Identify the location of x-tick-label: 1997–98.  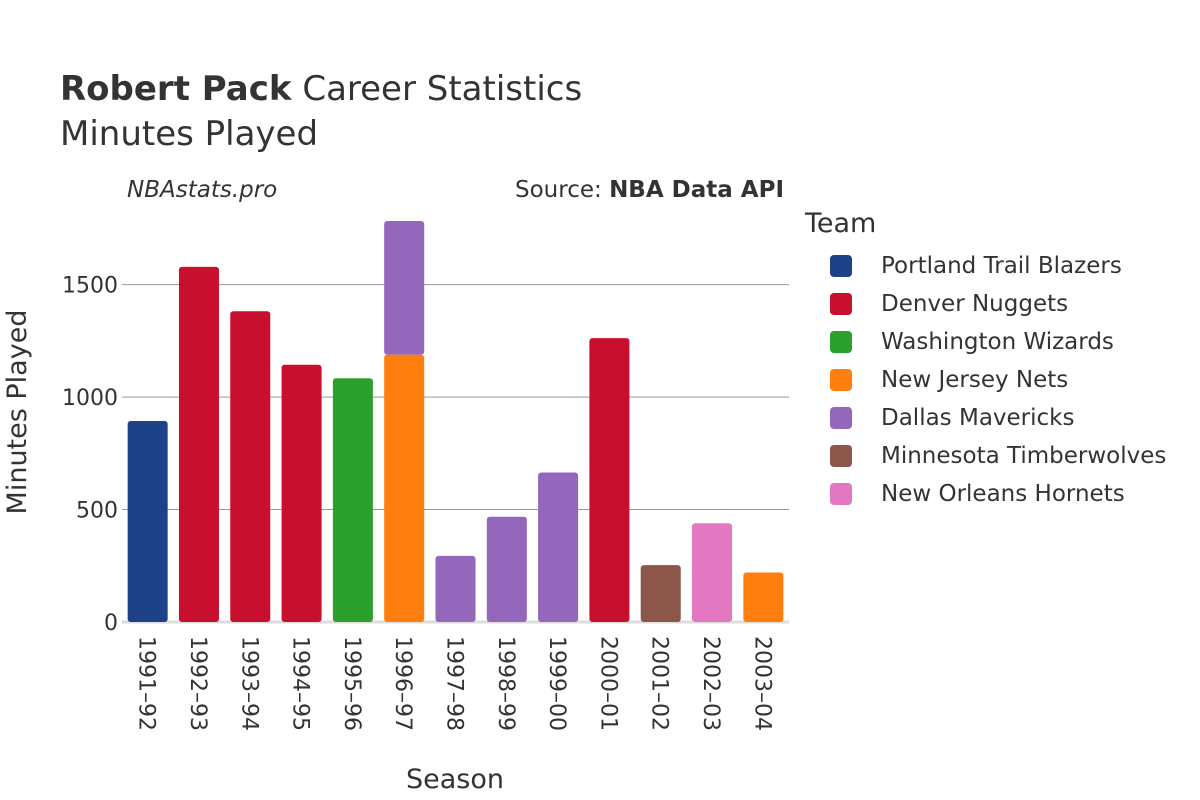
(454, 683).